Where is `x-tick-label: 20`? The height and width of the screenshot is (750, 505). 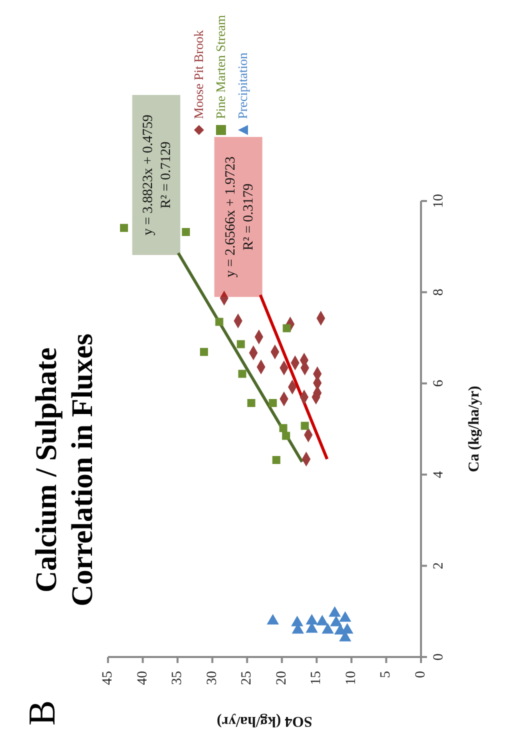 x-tick-label: 20 is located at coordinates (282, 678).